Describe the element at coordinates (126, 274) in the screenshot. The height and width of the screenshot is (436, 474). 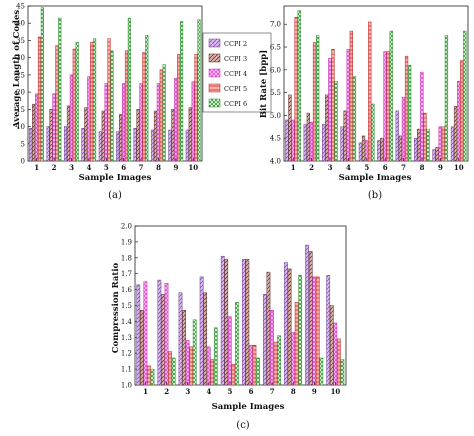
I see `chart-c-ytick-label: 1.7` at that location.